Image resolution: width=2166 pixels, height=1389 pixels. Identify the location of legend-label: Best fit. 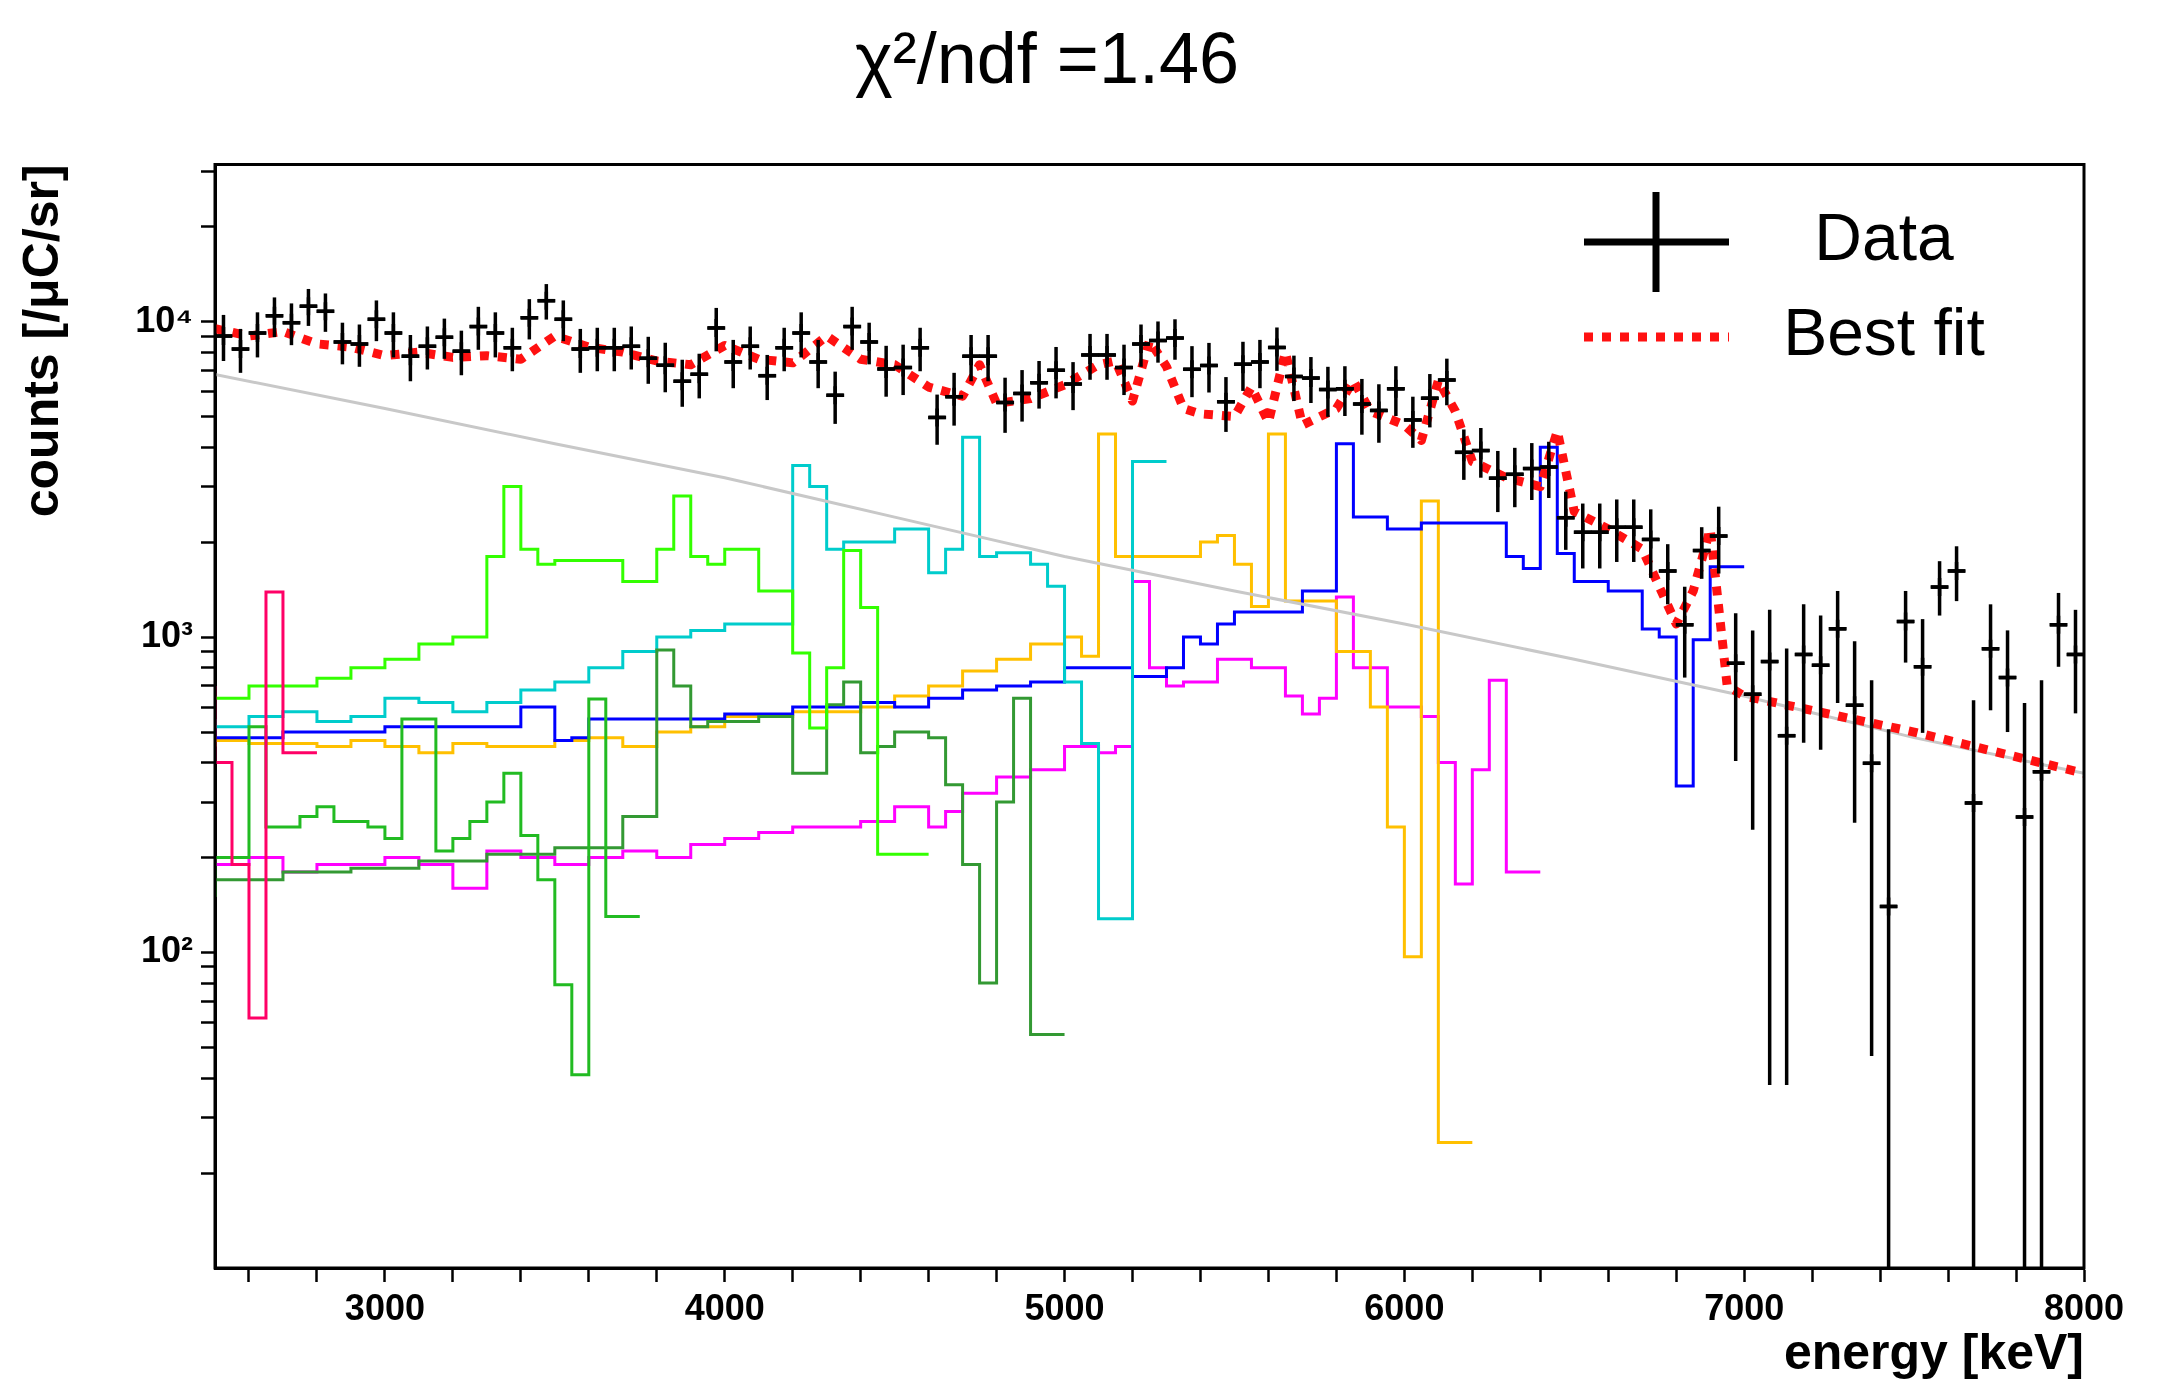
(1884, 332).